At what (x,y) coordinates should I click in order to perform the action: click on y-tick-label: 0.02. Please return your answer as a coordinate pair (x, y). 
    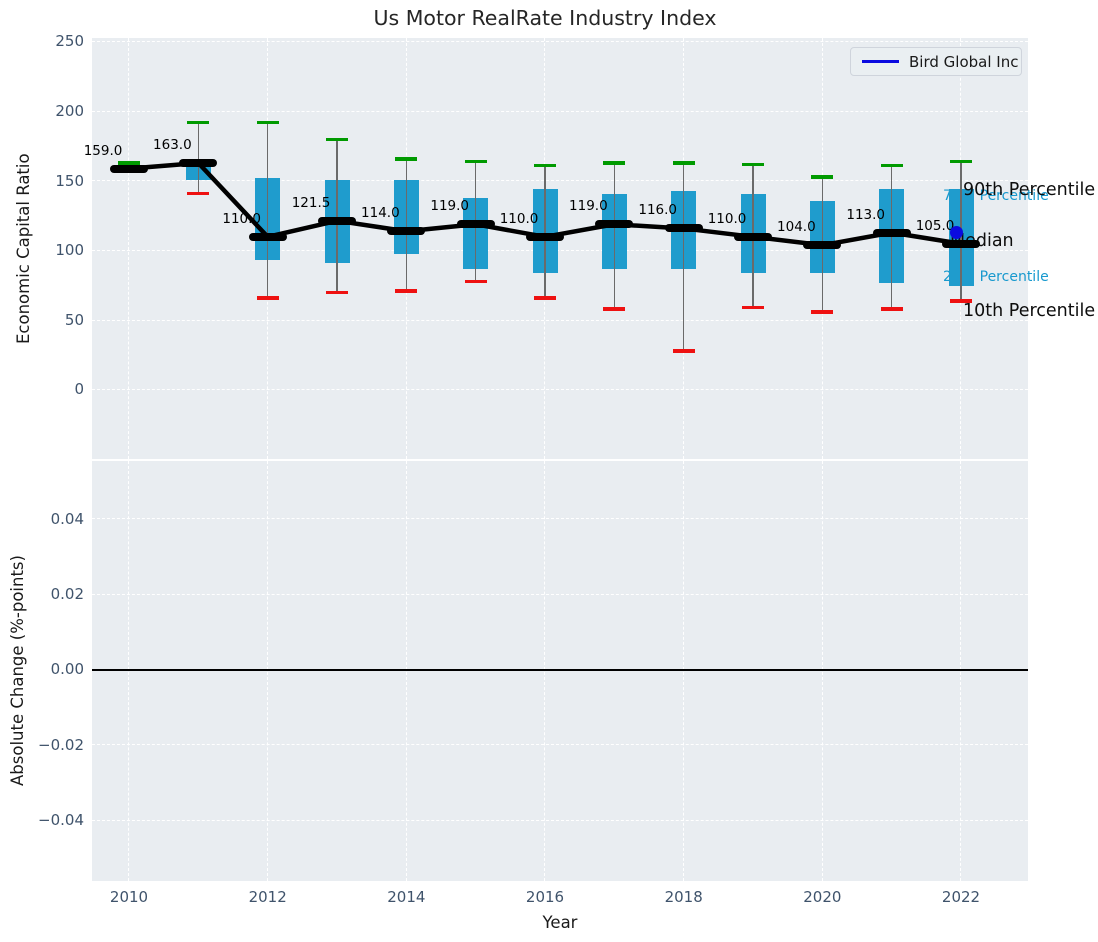
    Looking at the image, I should click on (67, 593).